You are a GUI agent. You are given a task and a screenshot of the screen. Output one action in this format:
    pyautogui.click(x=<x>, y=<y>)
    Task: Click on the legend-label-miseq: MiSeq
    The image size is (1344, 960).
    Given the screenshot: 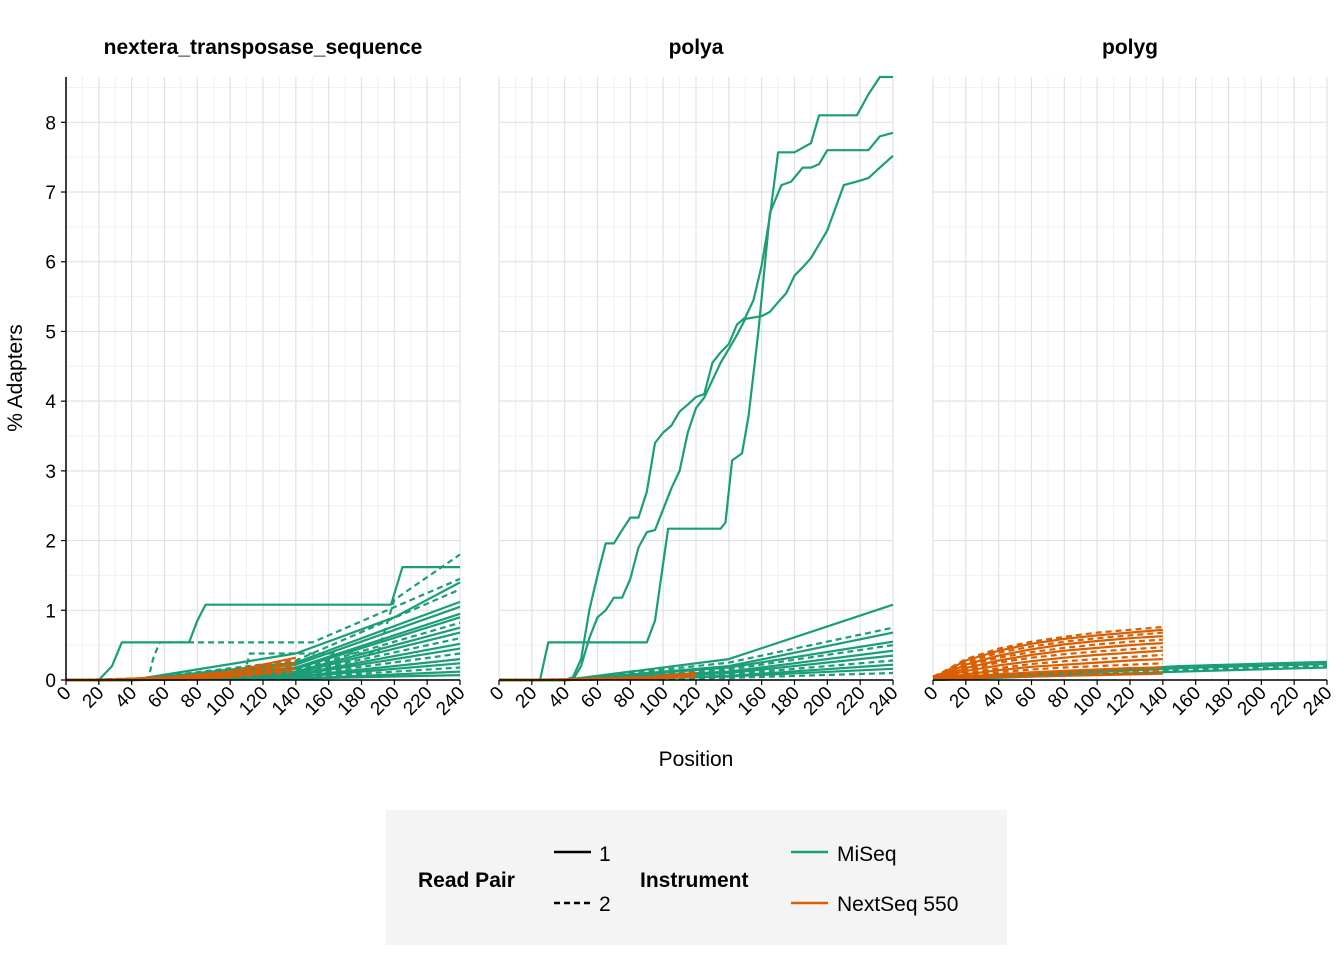 What is the action you would take?
    pyautogui.click(x=867, y=854)
    